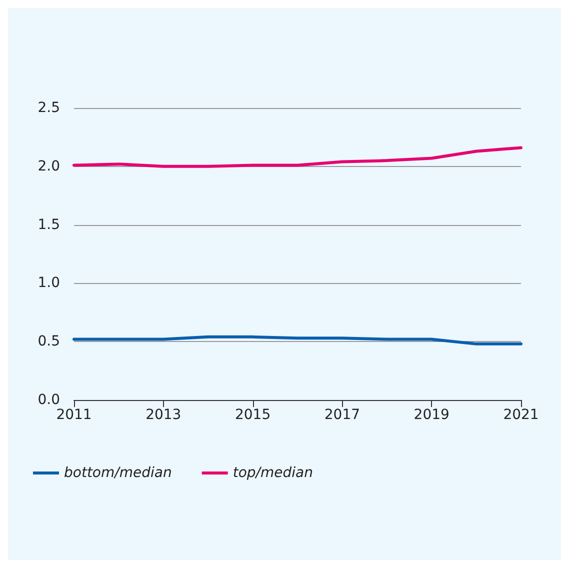  I want to click on y-tick-label: 2.0, so click(49, 166).